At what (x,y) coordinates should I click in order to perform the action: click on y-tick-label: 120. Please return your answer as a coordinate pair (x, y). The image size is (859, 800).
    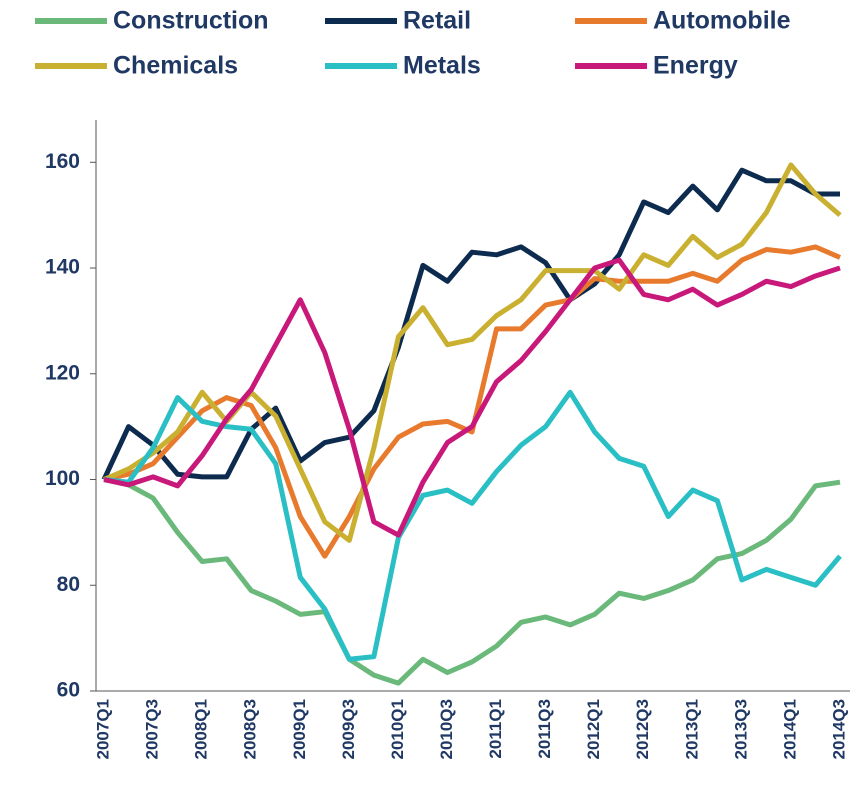
    Looking at the image, I should click on (62, 372).